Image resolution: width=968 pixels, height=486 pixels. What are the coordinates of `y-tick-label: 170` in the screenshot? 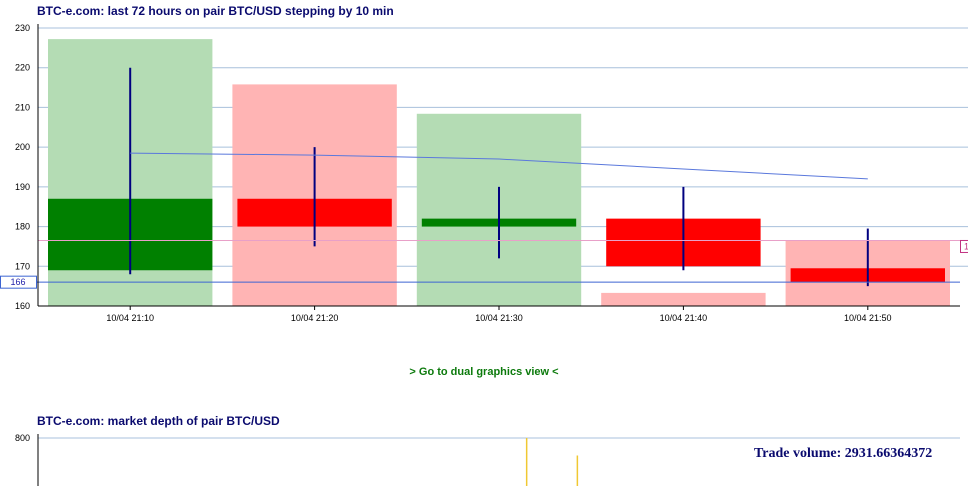 It's located at (22, 266).